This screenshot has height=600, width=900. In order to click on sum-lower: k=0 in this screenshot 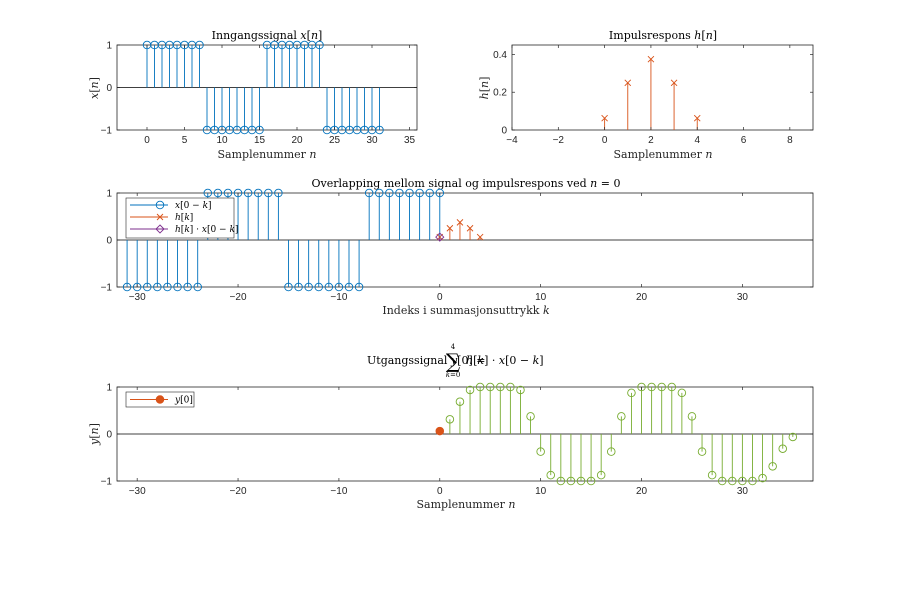, I will do `click(453, 375)`.